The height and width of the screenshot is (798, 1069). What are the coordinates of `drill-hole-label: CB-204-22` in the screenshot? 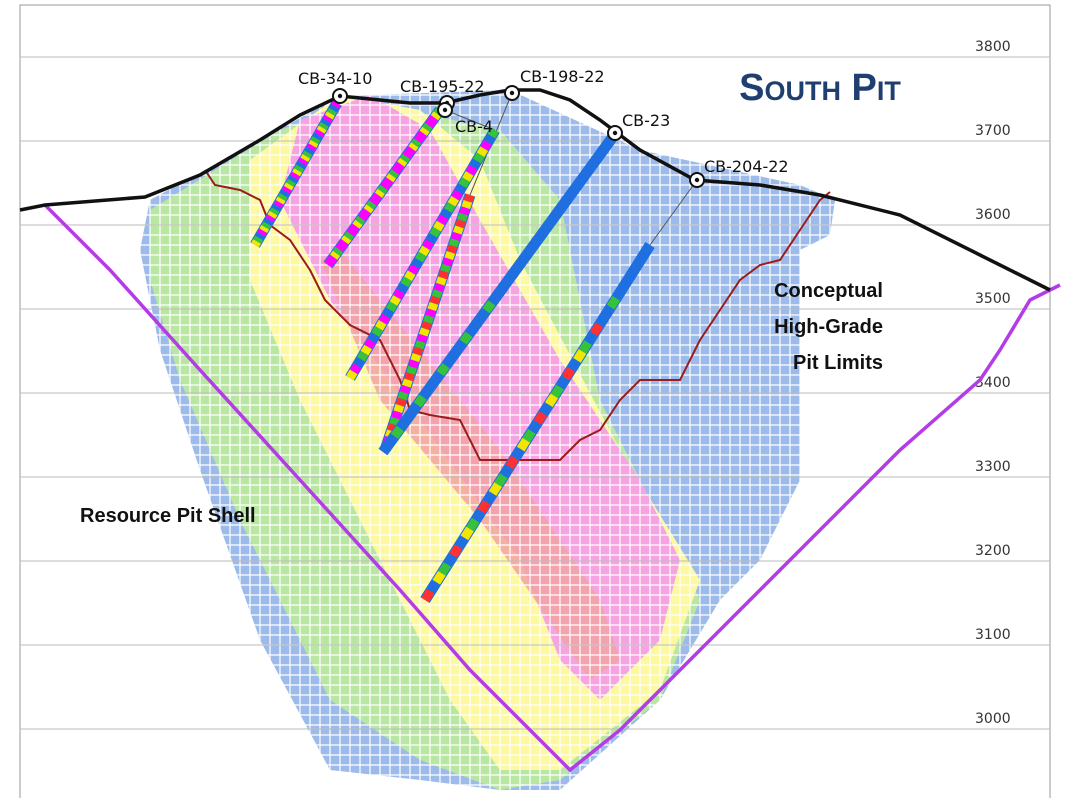 It's located at (746, 166).